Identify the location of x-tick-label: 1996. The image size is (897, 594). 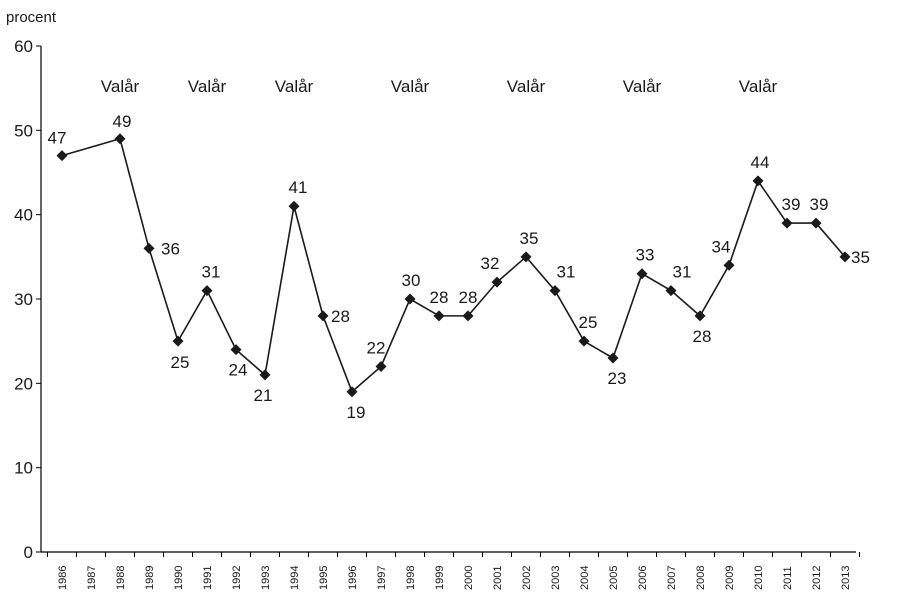
(353, 578).